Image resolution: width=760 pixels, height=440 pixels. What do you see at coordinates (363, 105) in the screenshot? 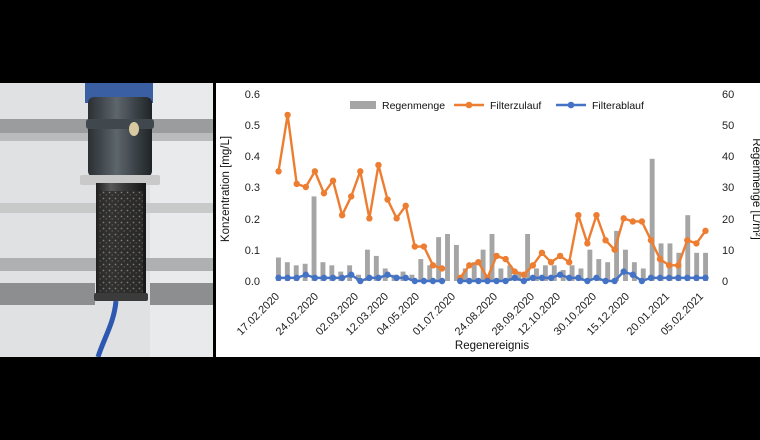
I see `legend-swatch-regenmenge` at bounding box center [363, 105].